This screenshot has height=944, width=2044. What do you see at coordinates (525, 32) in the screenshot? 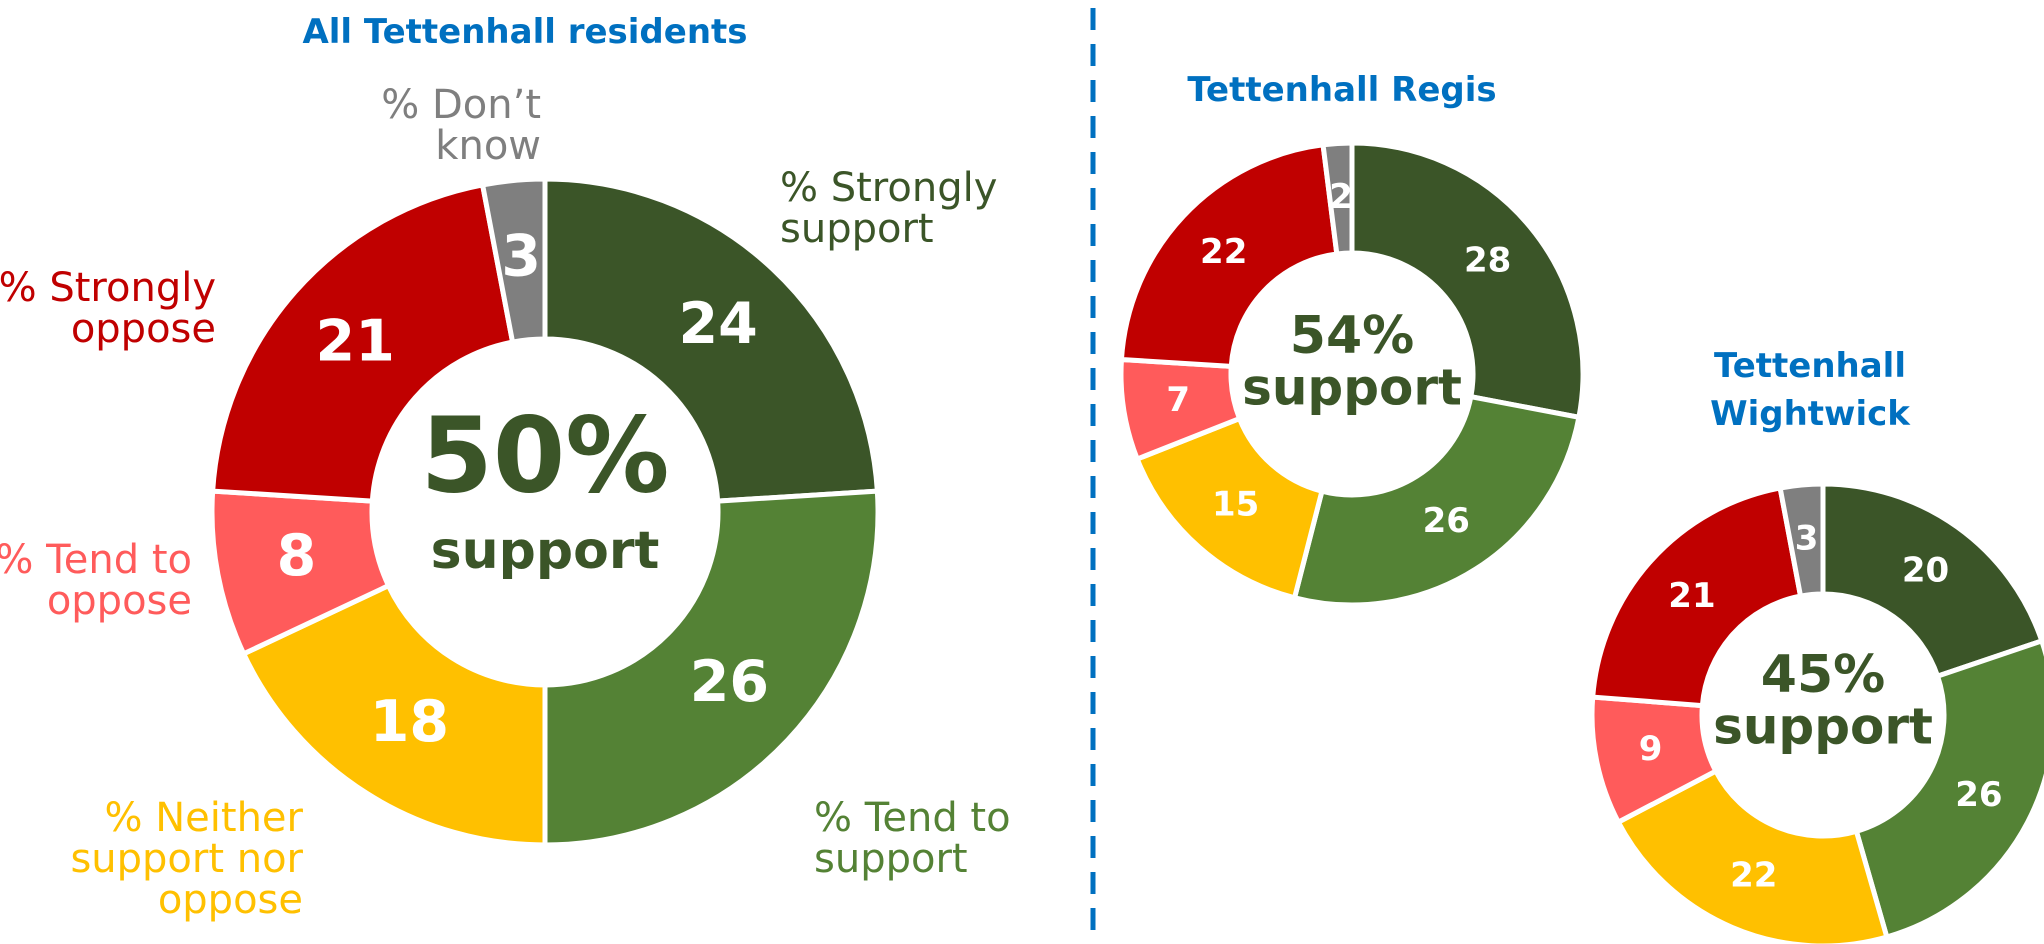
I see `chart-title: All Tettenhall residents` at bounding box center [525, 32].